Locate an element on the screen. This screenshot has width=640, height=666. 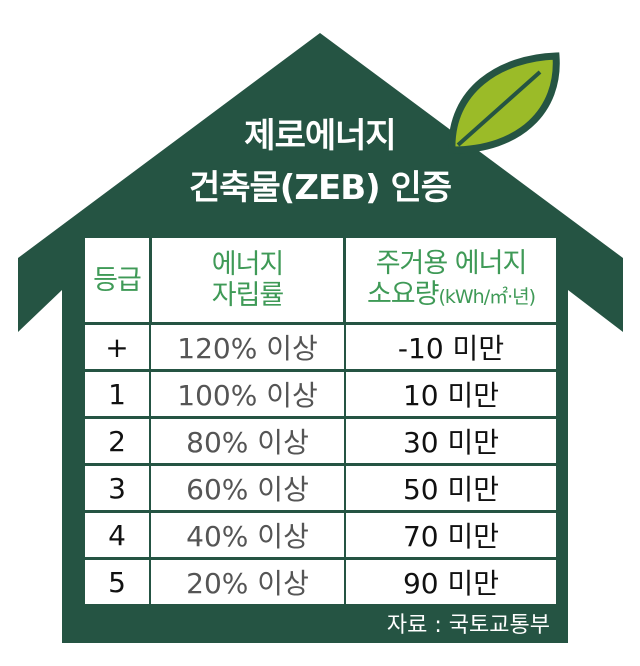
header-grade: 등급 is located at coordinates (117, 280).